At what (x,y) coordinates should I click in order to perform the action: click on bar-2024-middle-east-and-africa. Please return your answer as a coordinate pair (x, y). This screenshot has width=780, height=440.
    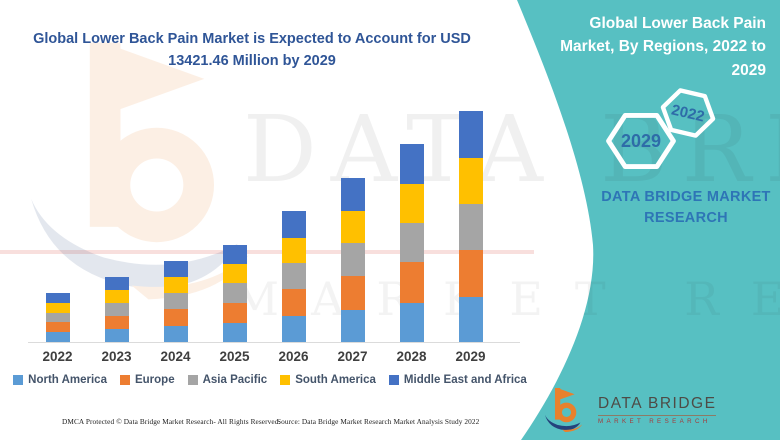
    Looking at the image, I should click on (175, 269).